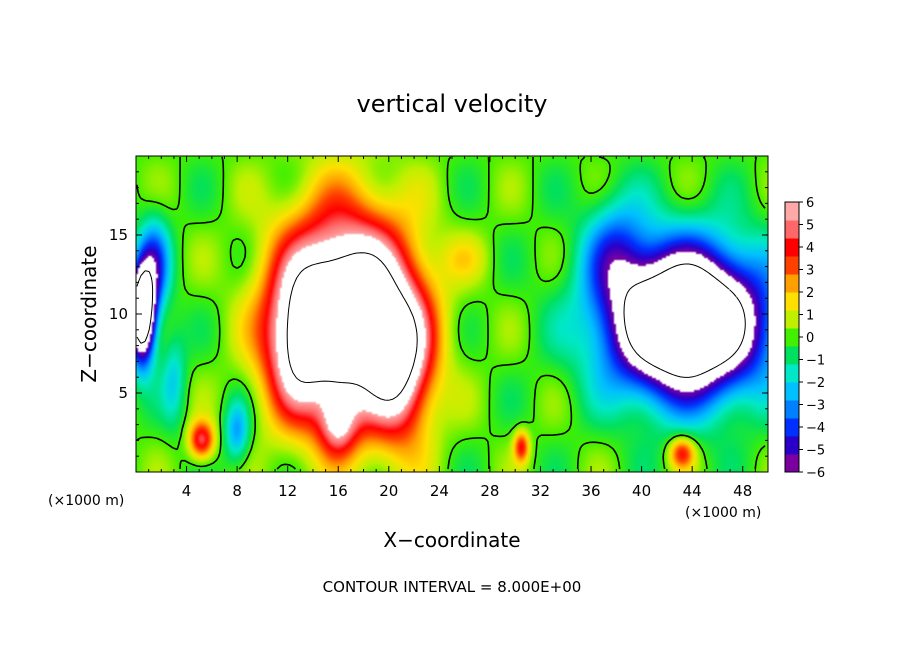 This screenshot has width=904, height=654. I want to click on x-tick-label: 8, so click(237, 491).